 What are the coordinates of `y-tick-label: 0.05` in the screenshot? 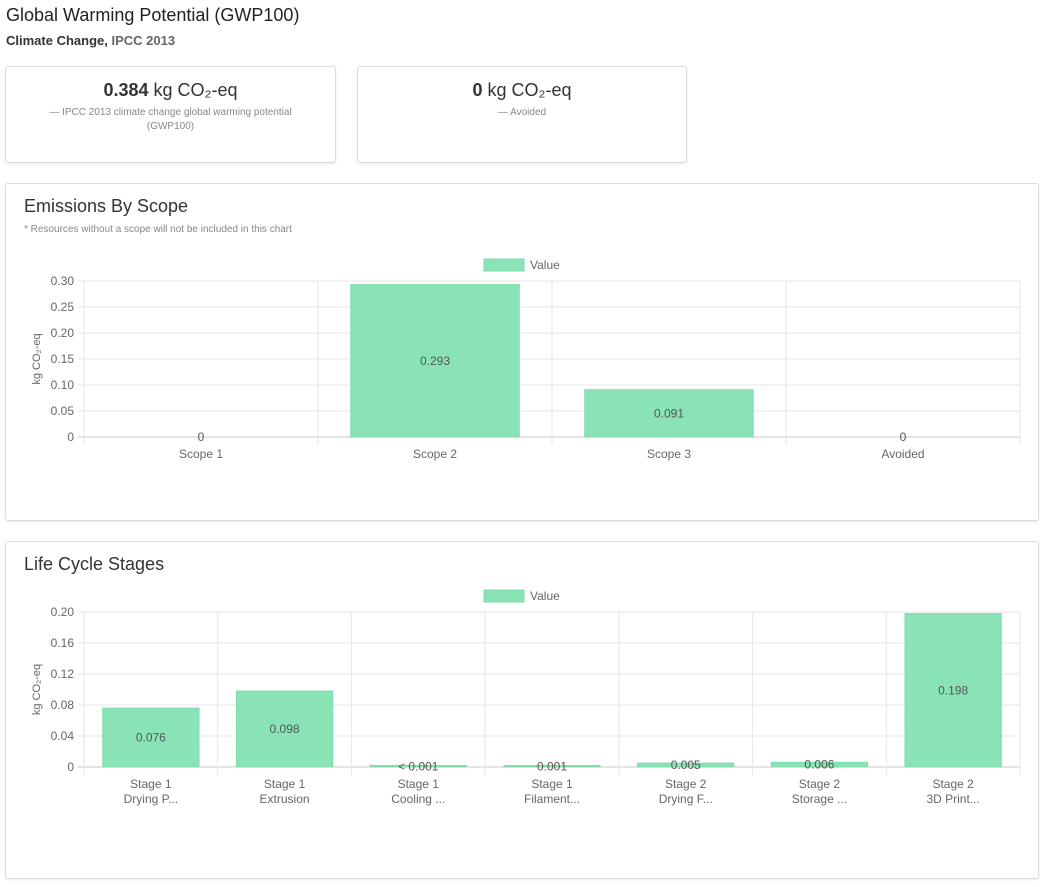 It's located at (63, 411).